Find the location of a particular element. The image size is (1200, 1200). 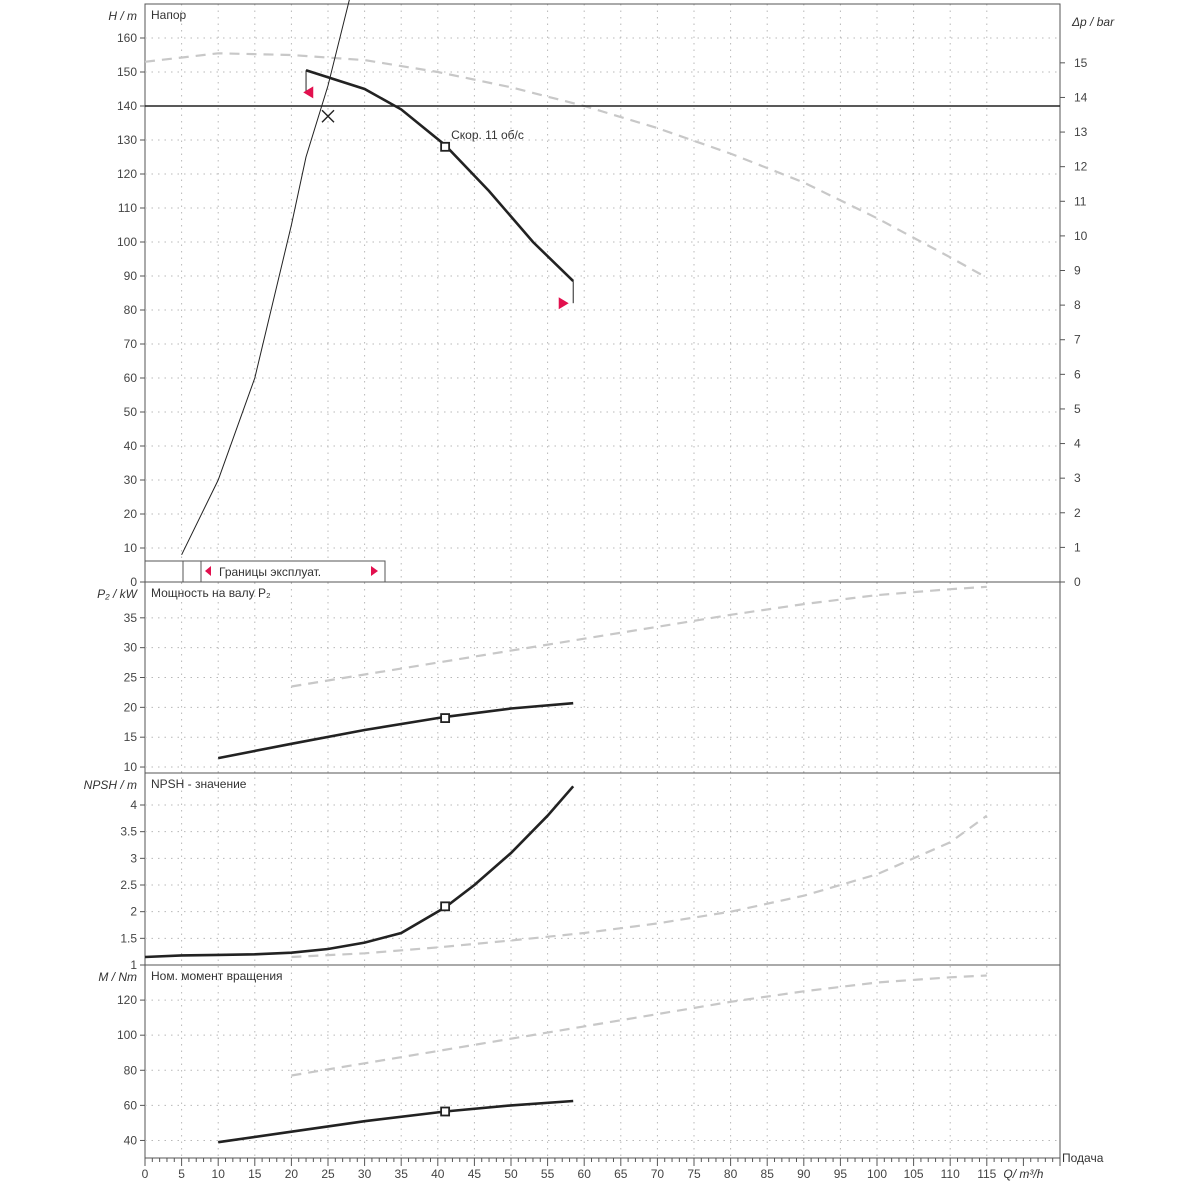

min-flow-marker is located at coordinates (308, 92).